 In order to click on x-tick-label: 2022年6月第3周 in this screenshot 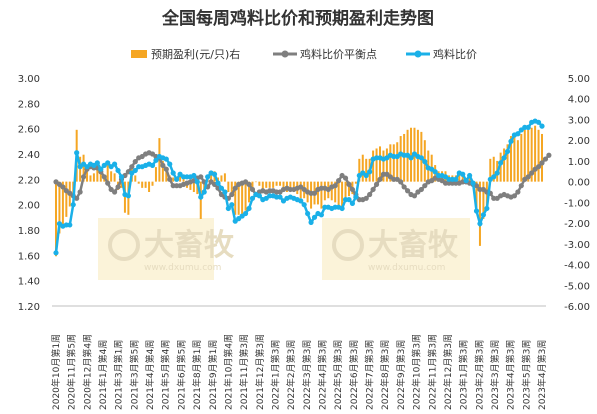, I will do `click(354, 375)`.